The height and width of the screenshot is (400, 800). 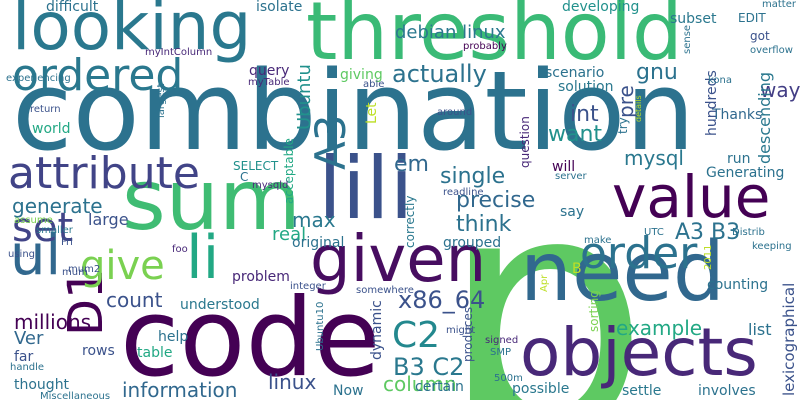 I want to click on word-b: B, so click(x=577, y=269).